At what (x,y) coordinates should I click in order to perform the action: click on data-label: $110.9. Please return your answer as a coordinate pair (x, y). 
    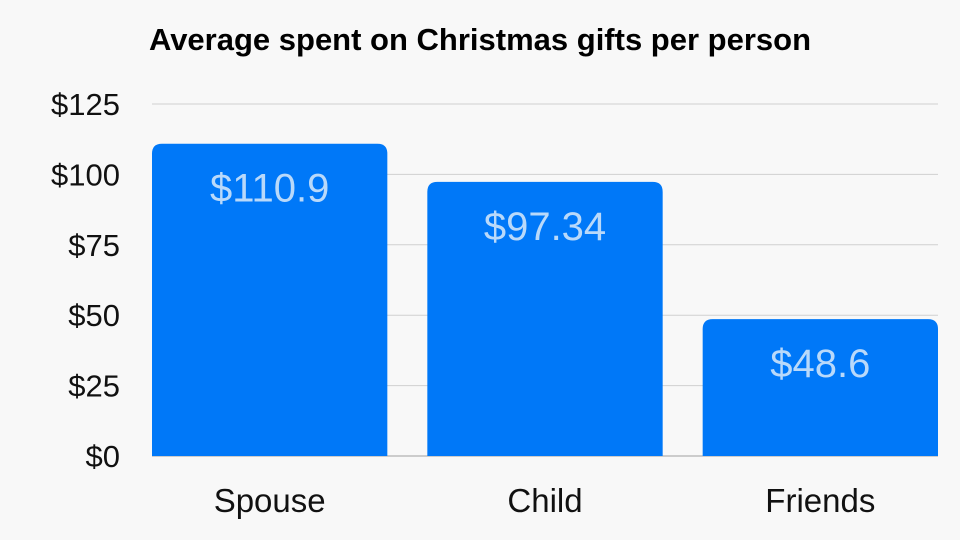
    Looking at the image, I should click on (269, 189).